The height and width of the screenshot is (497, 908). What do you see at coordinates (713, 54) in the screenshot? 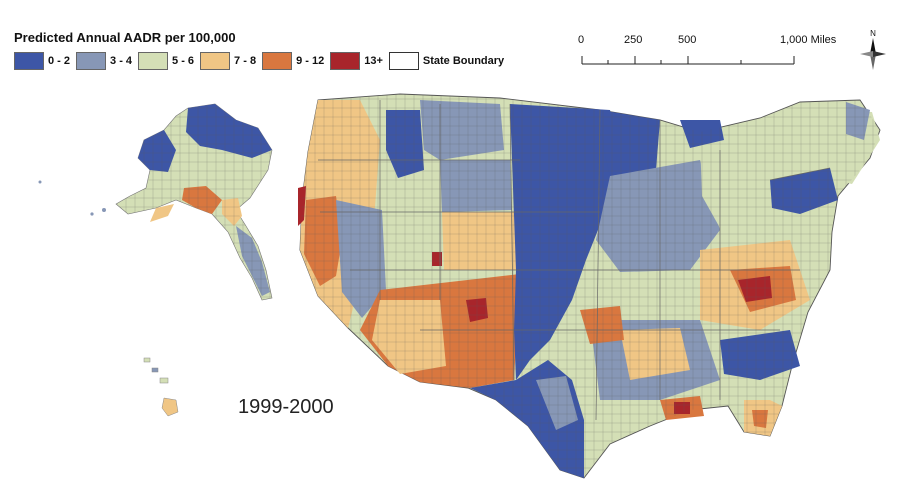
I see `scale-bar: 0 250 500 1,000 Miles` at bounding box center [713, 54].